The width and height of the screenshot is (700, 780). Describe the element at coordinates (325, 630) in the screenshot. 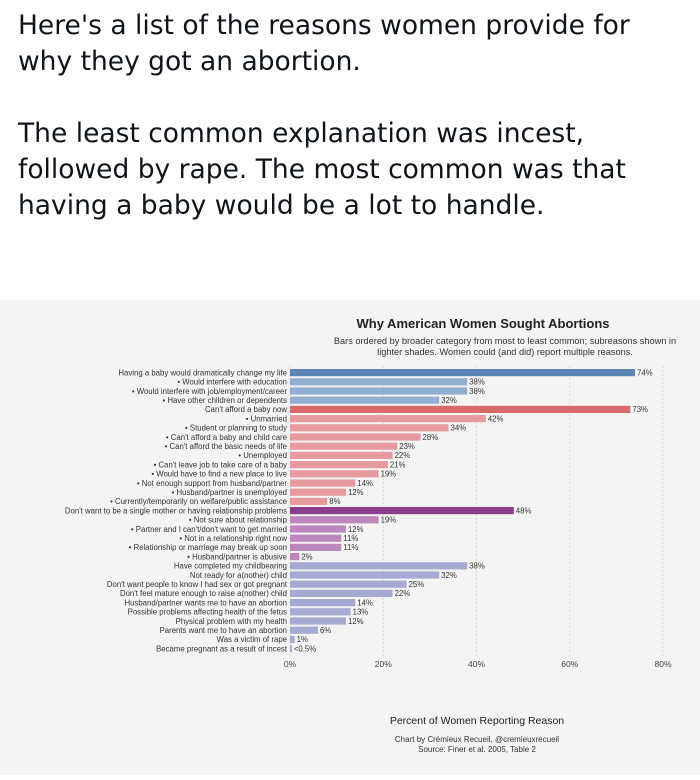

I see `bar-value-label: 6%` at that location.